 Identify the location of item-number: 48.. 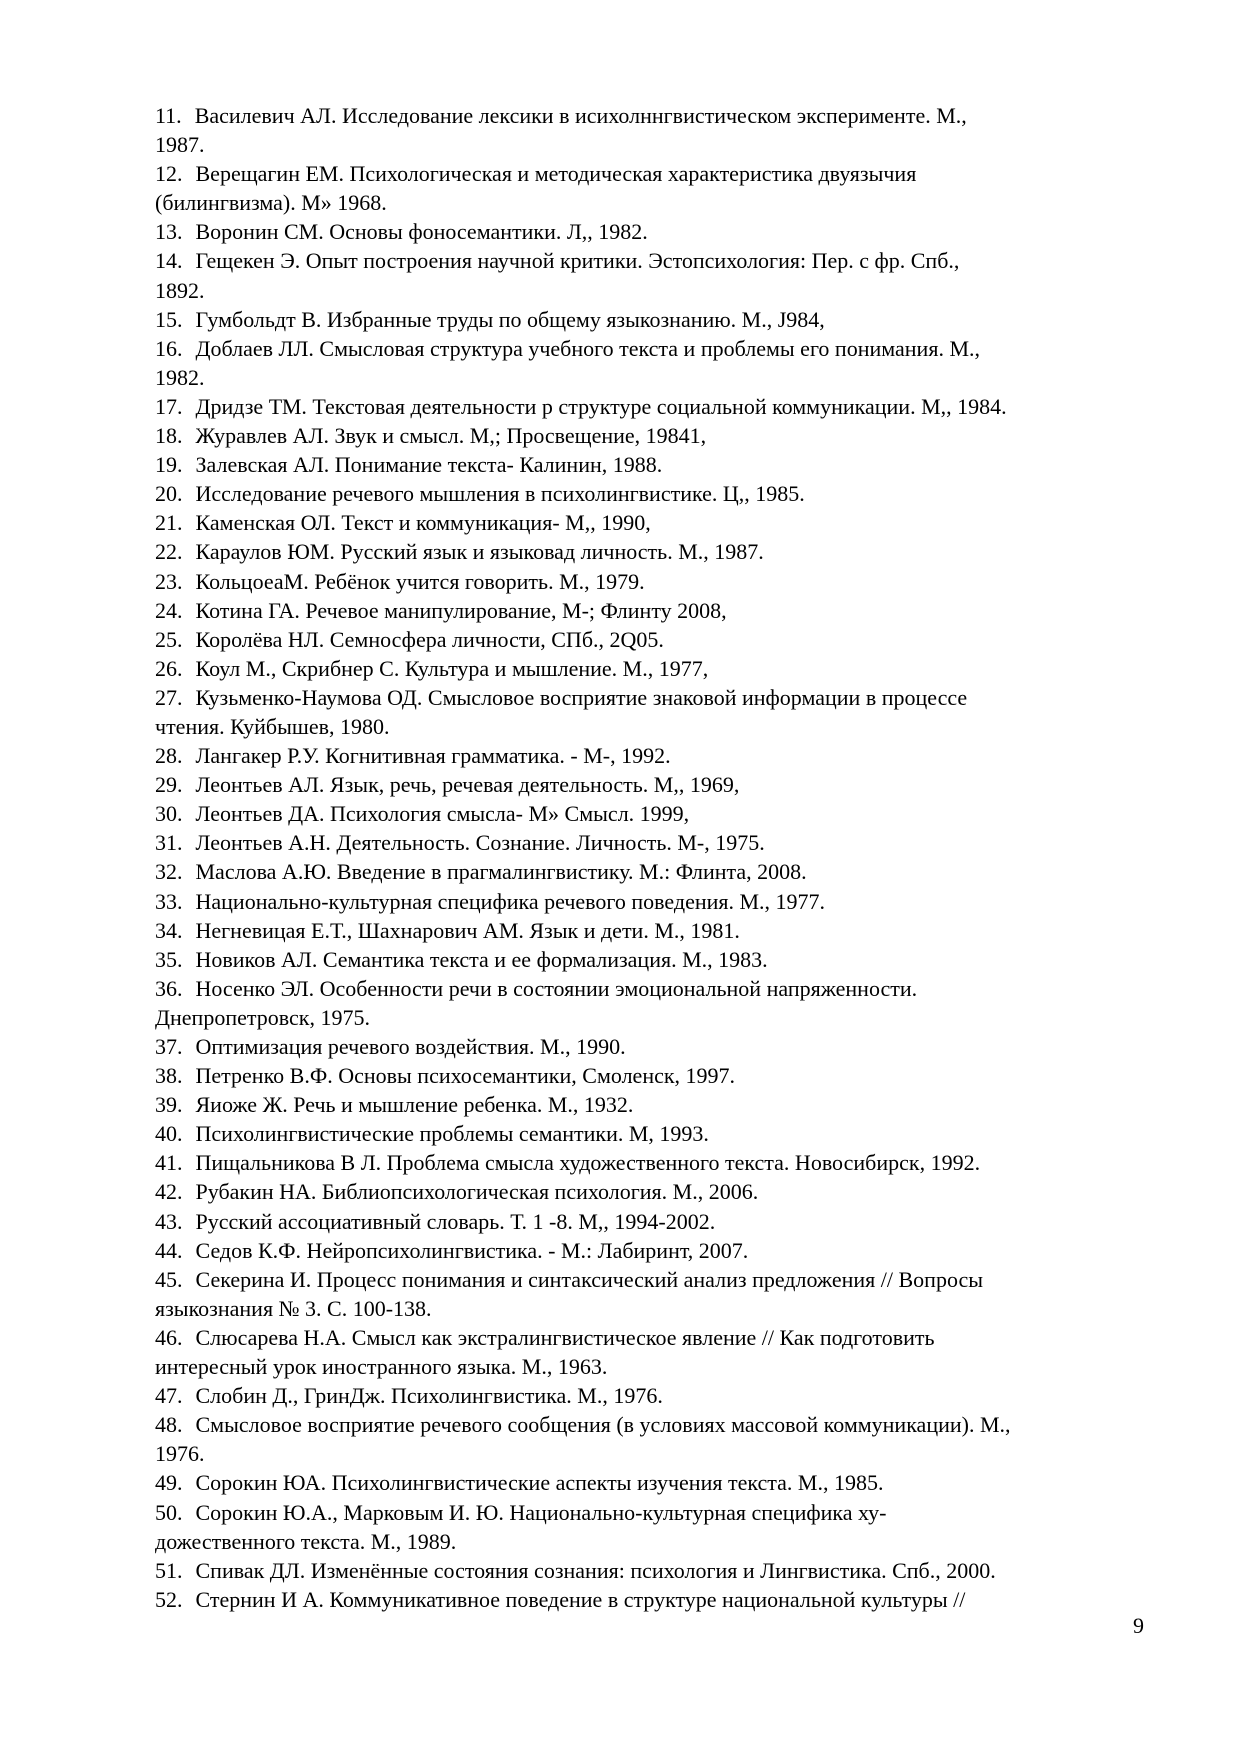
(169, 1425).